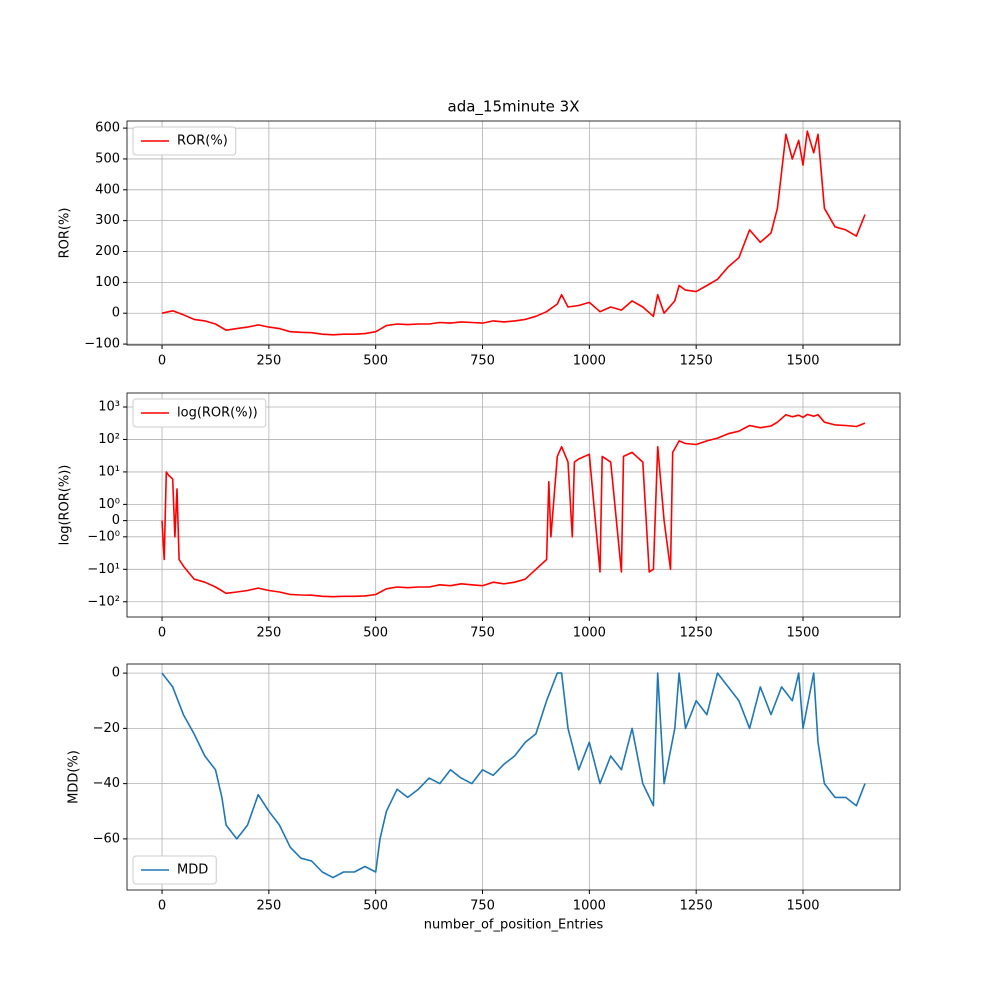 This screenshot has height=1000, width=1000. What do you see at coordinates (102, 344) in the screenshot?
I see `y-tick-label: −100` at bounding box center [102, 344].